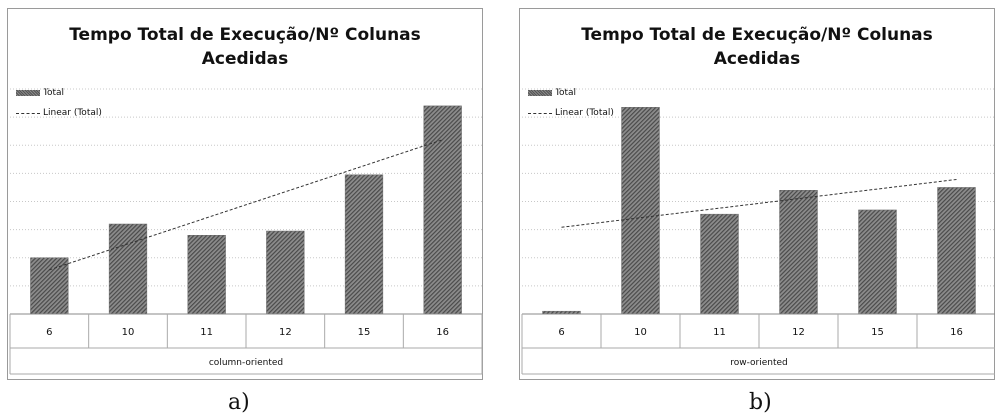 The height and width of the screenshot is (419, 995). What do you see at coordinates (246, 363) in the screenshot?
I see `group-label: column-oriented` at bounding box center [246, 363].